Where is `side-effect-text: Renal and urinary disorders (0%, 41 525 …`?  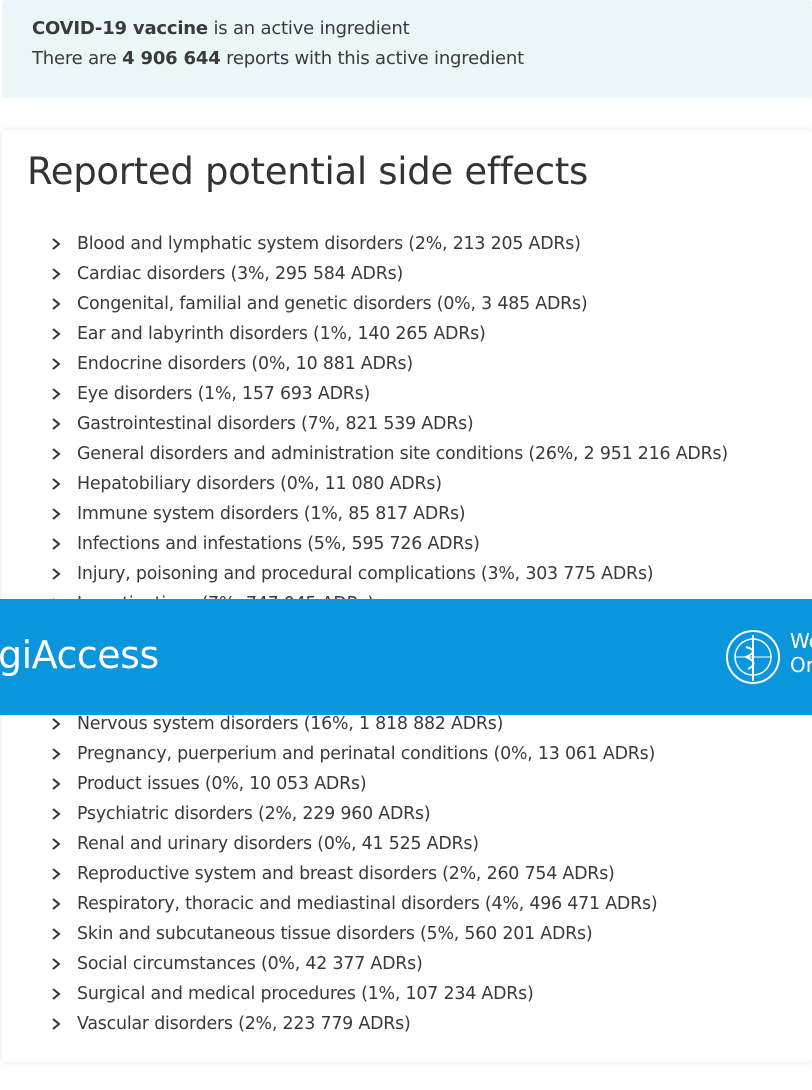 side-effect-text: Renal and urinary disorders (0%, 41 525 … is located at coordinates (278, 844).